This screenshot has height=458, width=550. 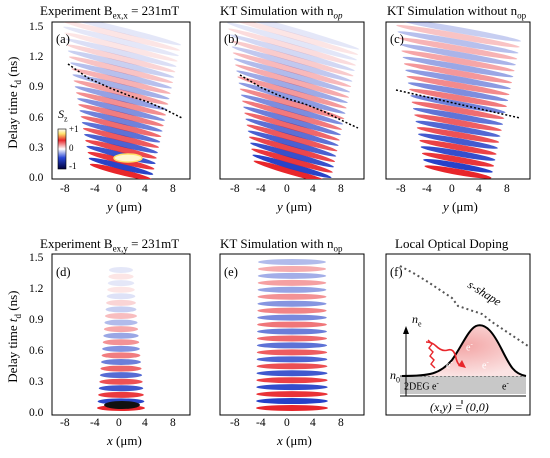 I want to click on colorbar-label: Sz, so click(x=63, y=115).